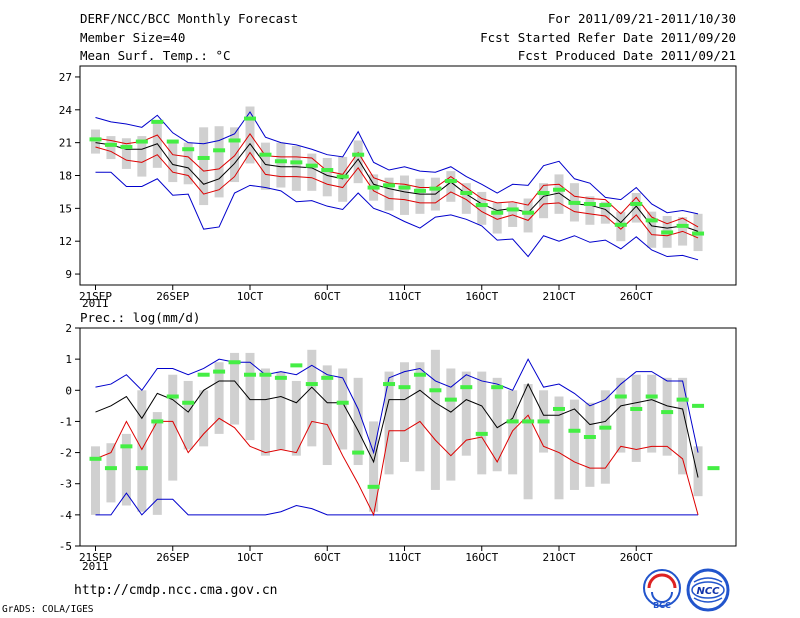  I want to click on temp-x-tick-label: 26SEP, so click(172, 296).